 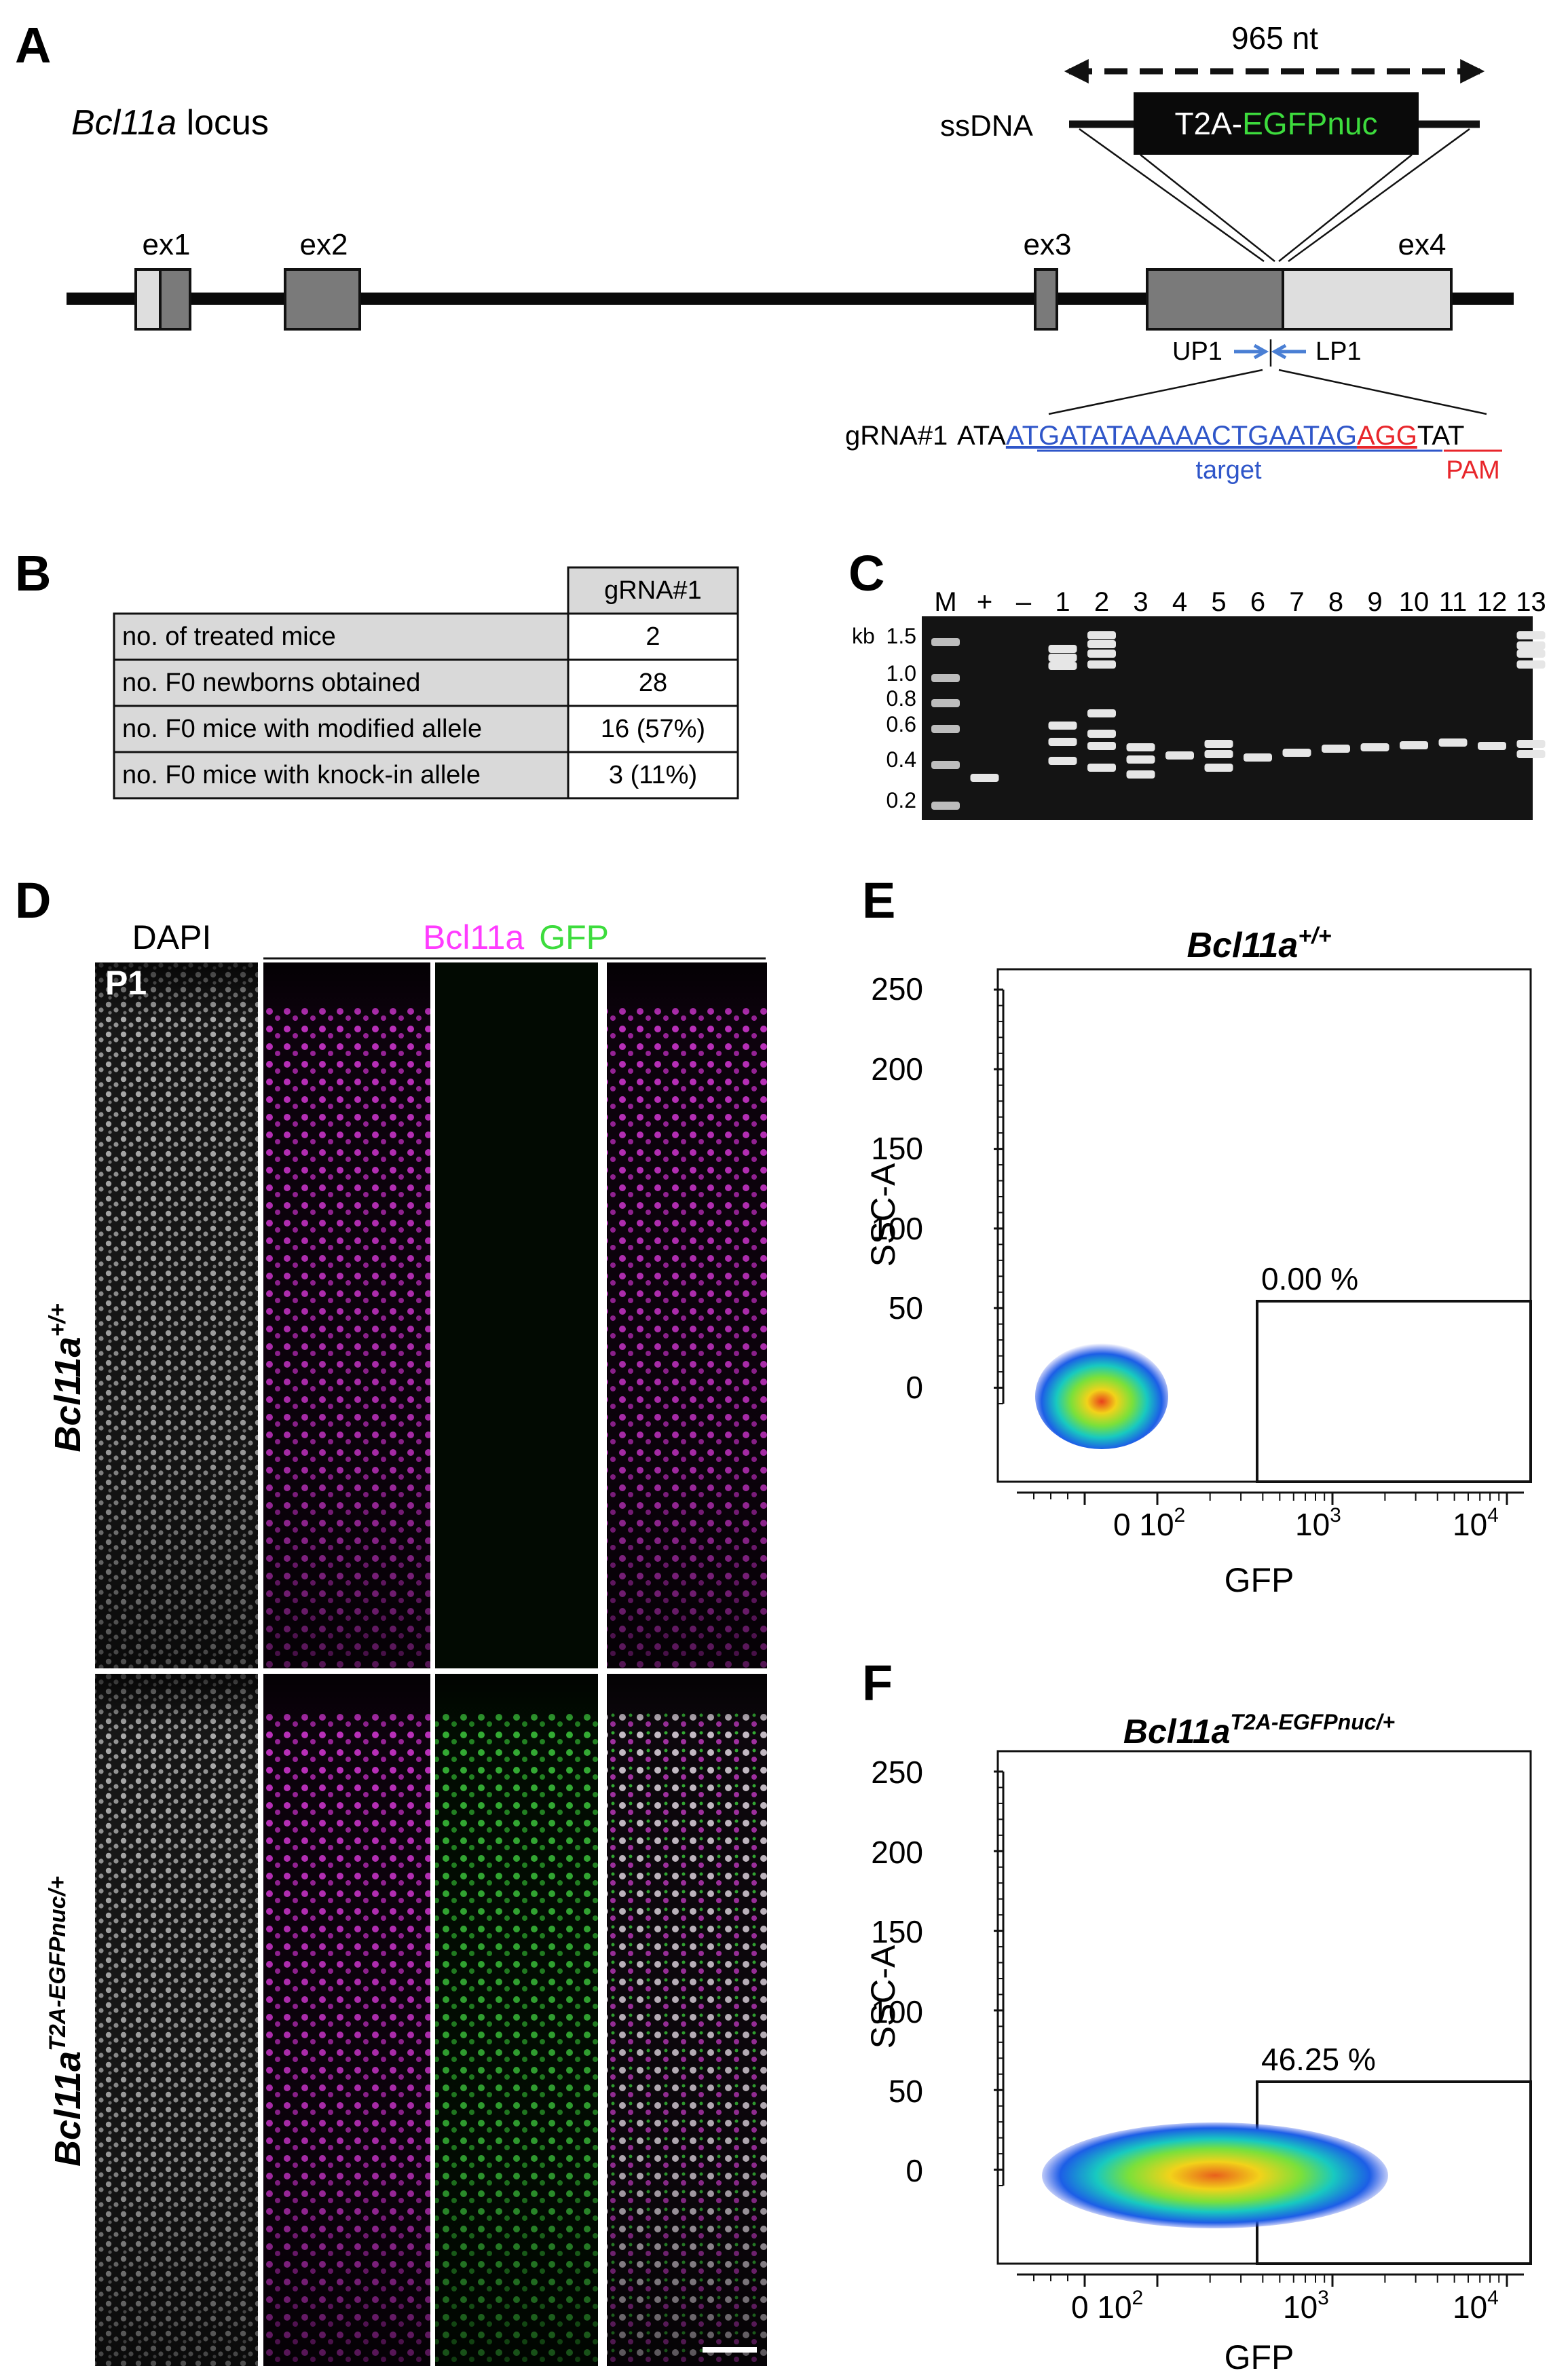 What do you see at coordinates (1310, 123) in the screenshot?
I see `insert-egfp: EGFPnuc` at bounding box center [1310, 123].